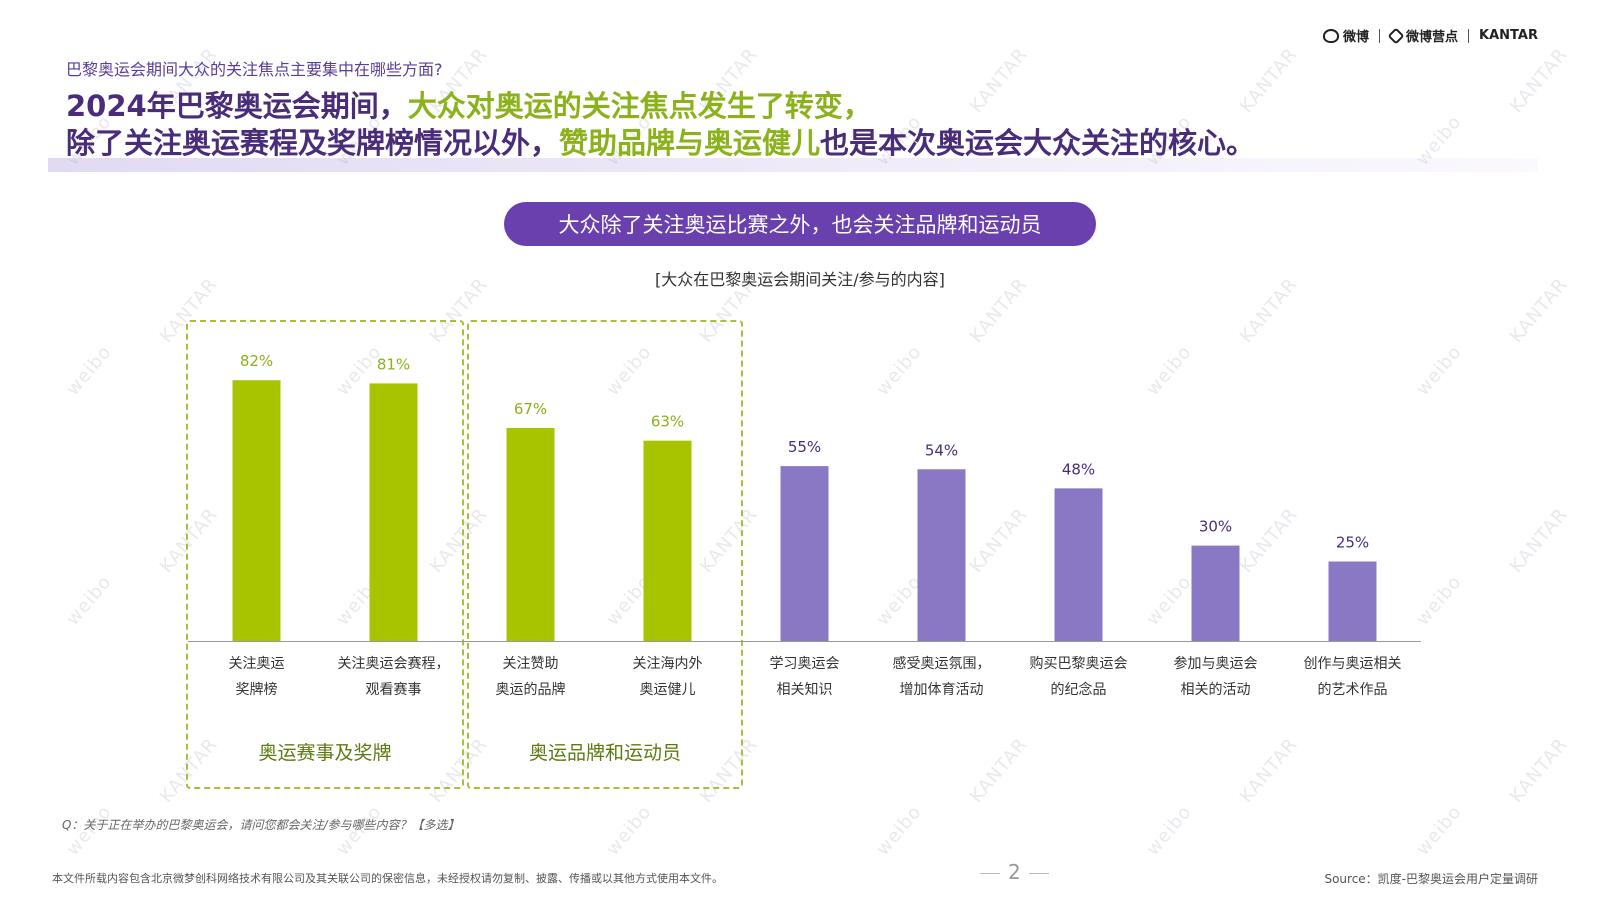  I want to click on weibo-logo-text: 微博, so click(1356, 37).